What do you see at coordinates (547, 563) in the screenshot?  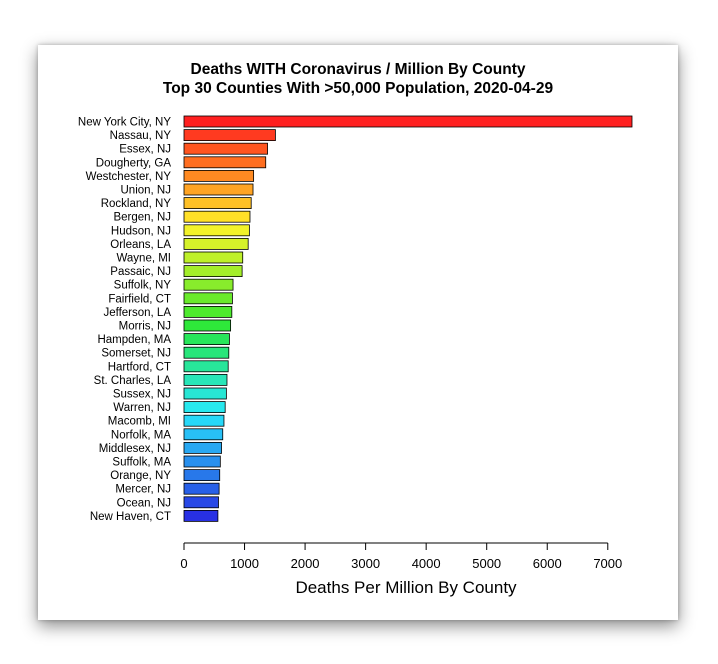 I see `x-tick-label: 6000` at bounding box center [547, 563].